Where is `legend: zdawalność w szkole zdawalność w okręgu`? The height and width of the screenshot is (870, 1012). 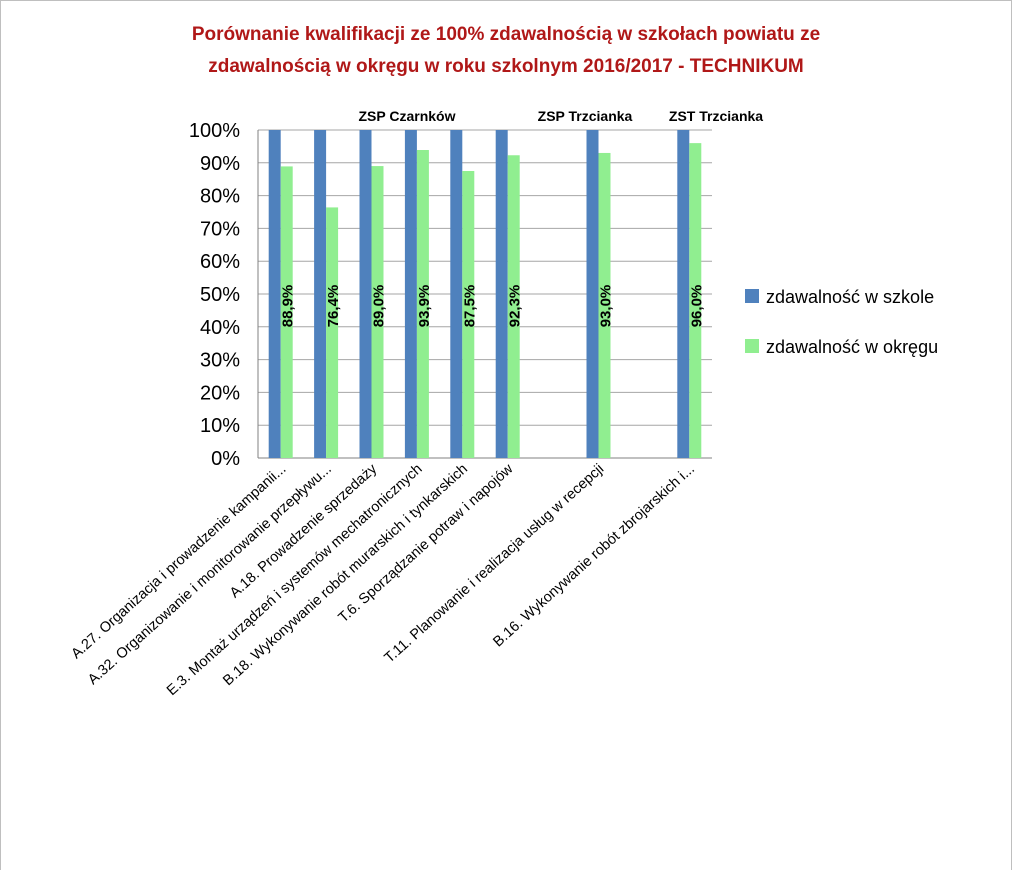 legend: zdawalność w szkole zdawalność w okręgu is located at coordinates (841, 322).